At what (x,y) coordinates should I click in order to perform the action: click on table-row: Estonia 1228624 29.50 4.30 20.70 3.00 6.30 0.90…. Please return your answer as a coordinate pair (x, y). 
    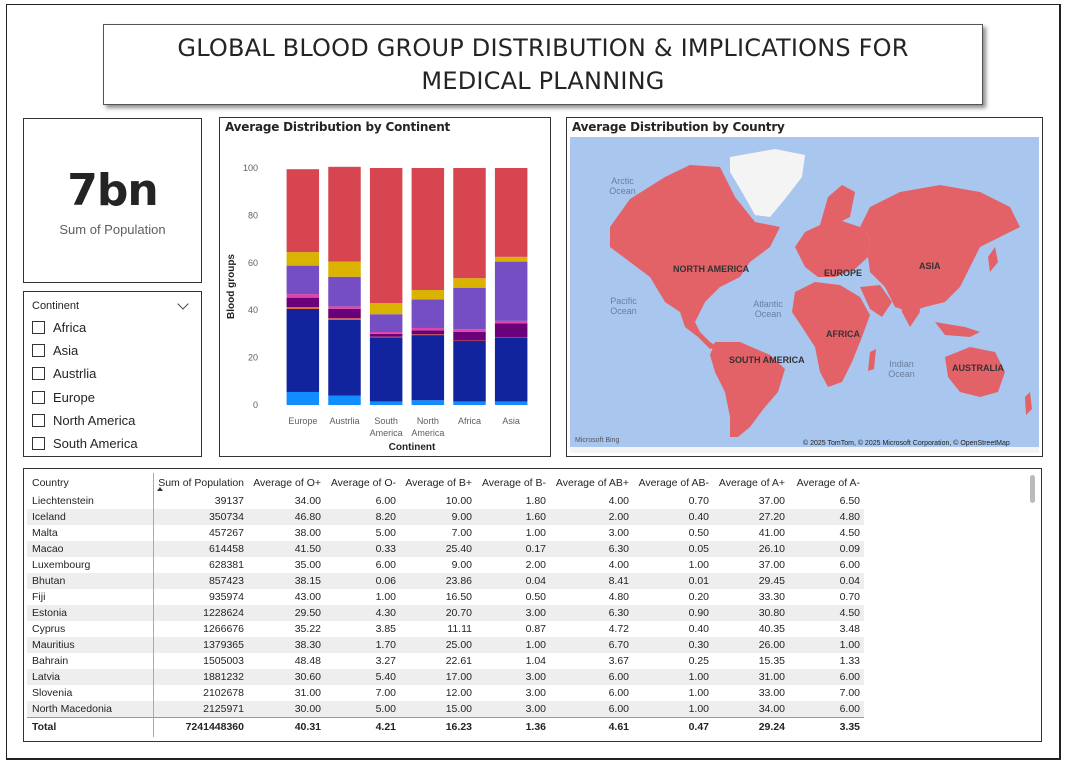
    Looking at the image, I should click on (445, 613).